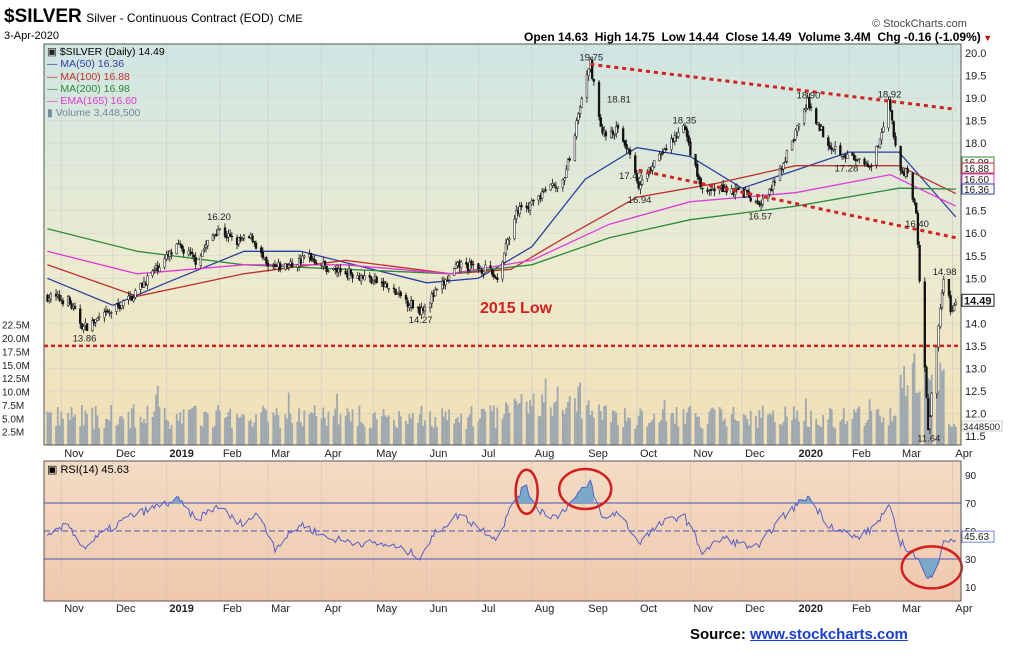 Image resolution: width=1024 pixels, height=657 pixels. What do you see at coordinates (85, 339) in the screenshot?
I see `price-point-label: 13.86` at bounding box center [85, 339].